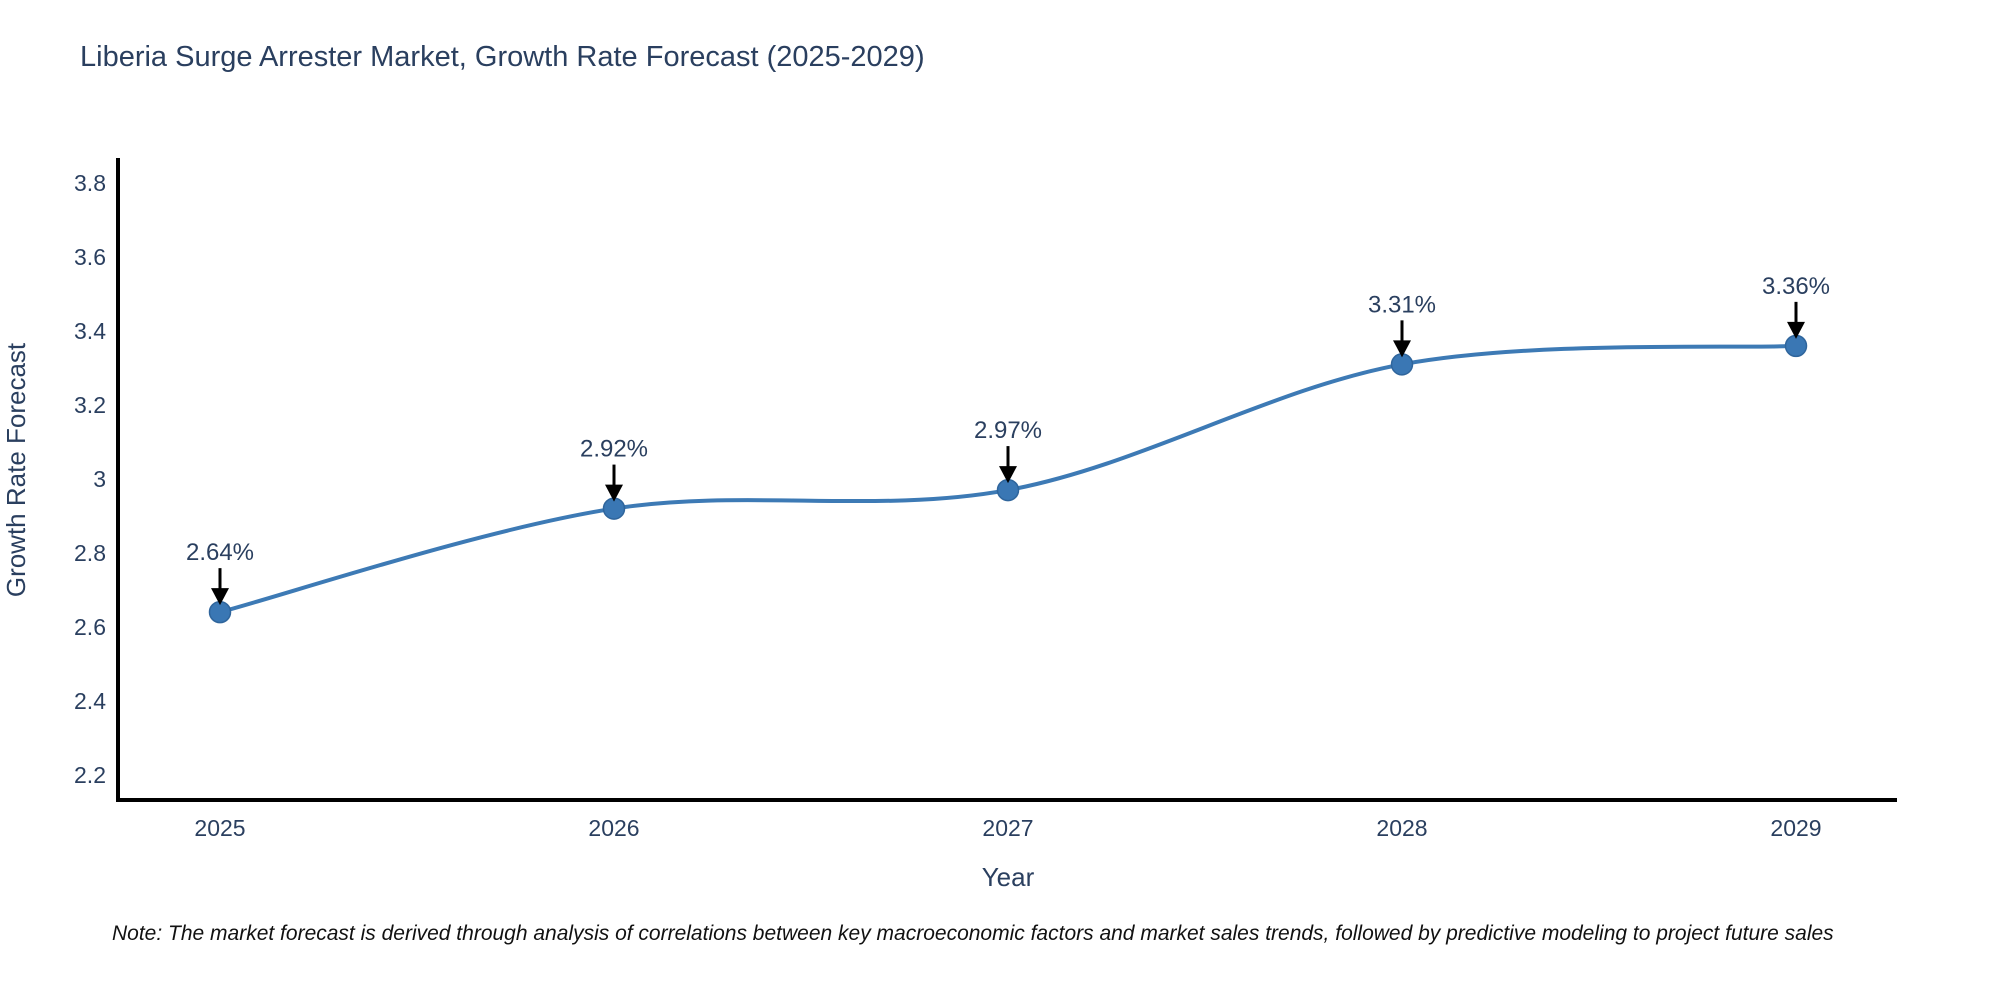 The height and width of the screenshot is (1000, 2000). I want to click on y-tick-label: 2.6, so click(90, 627).